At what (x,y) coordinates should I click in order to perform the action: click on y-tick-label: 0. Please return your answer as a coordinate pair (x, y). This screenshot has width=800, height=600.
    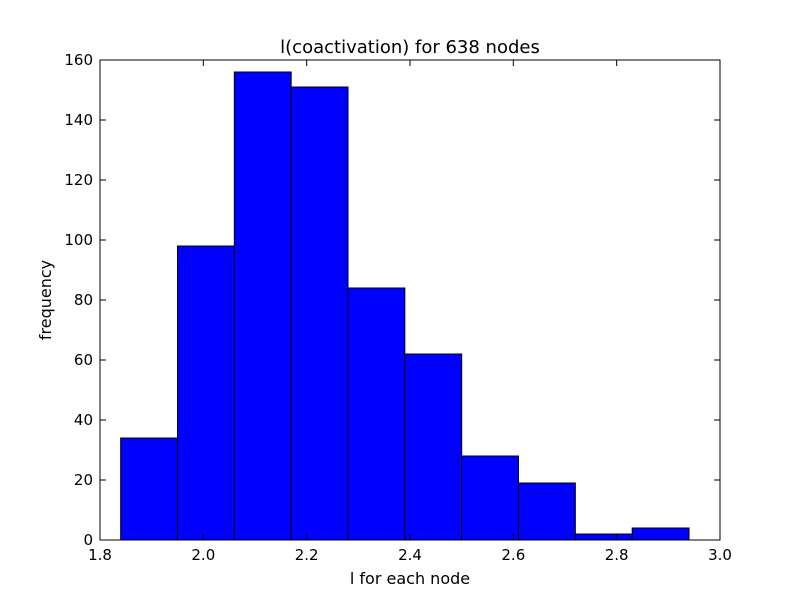
    Looking at the image, I should click on (88, 540).